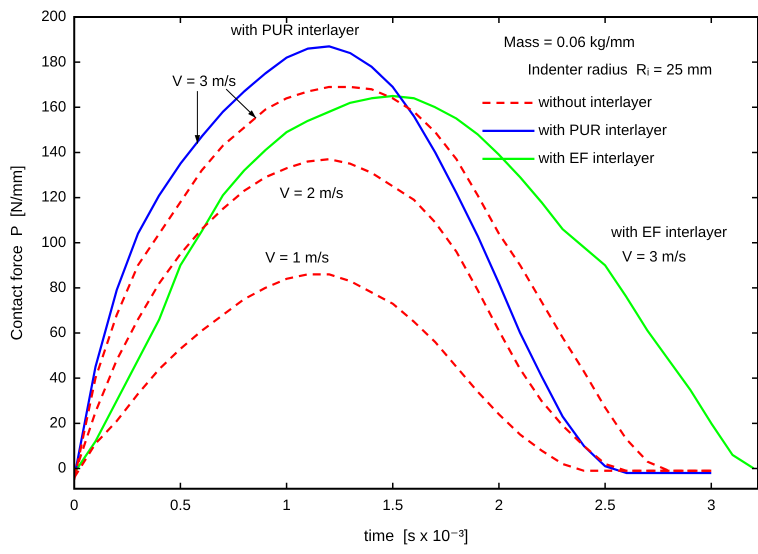  What do you see at coordinates (53, 107) in the screenshot?
I see `y-tick-label: 160` at bounding box center [53, 107].